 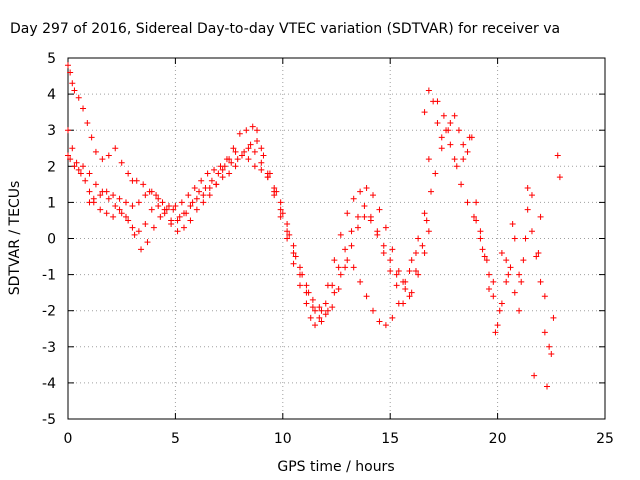 I want to click on x-tick-label: 15, so click(x=390, y=439).